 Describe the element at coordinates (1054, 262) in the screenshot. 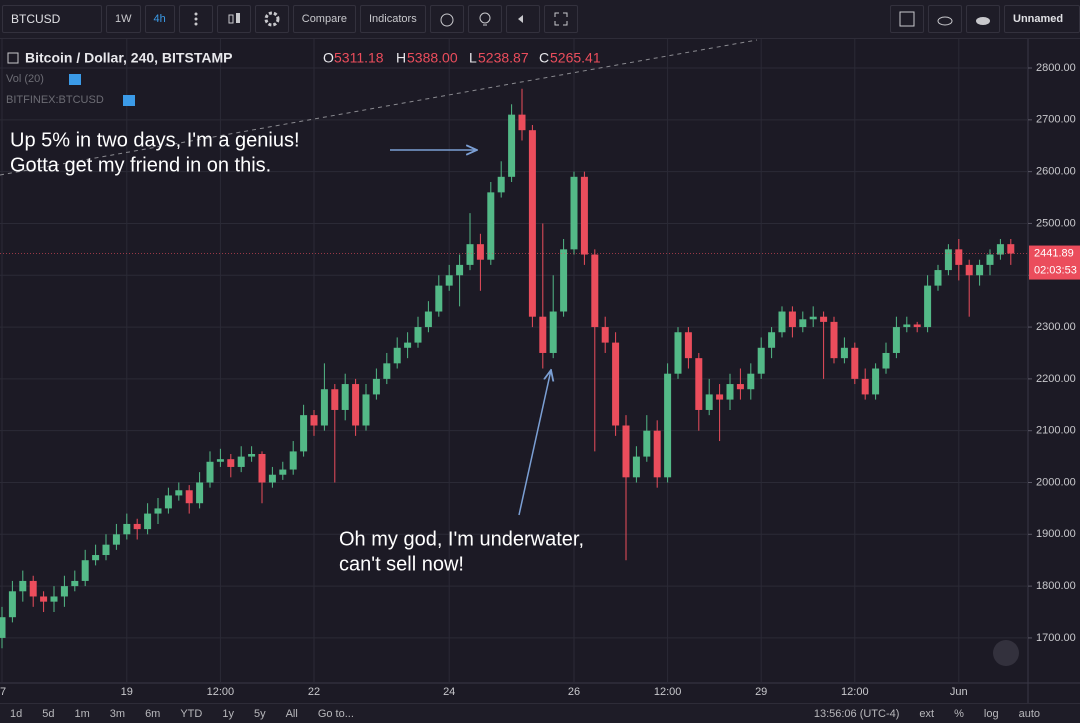

I see `price-tag-bg` at that location.